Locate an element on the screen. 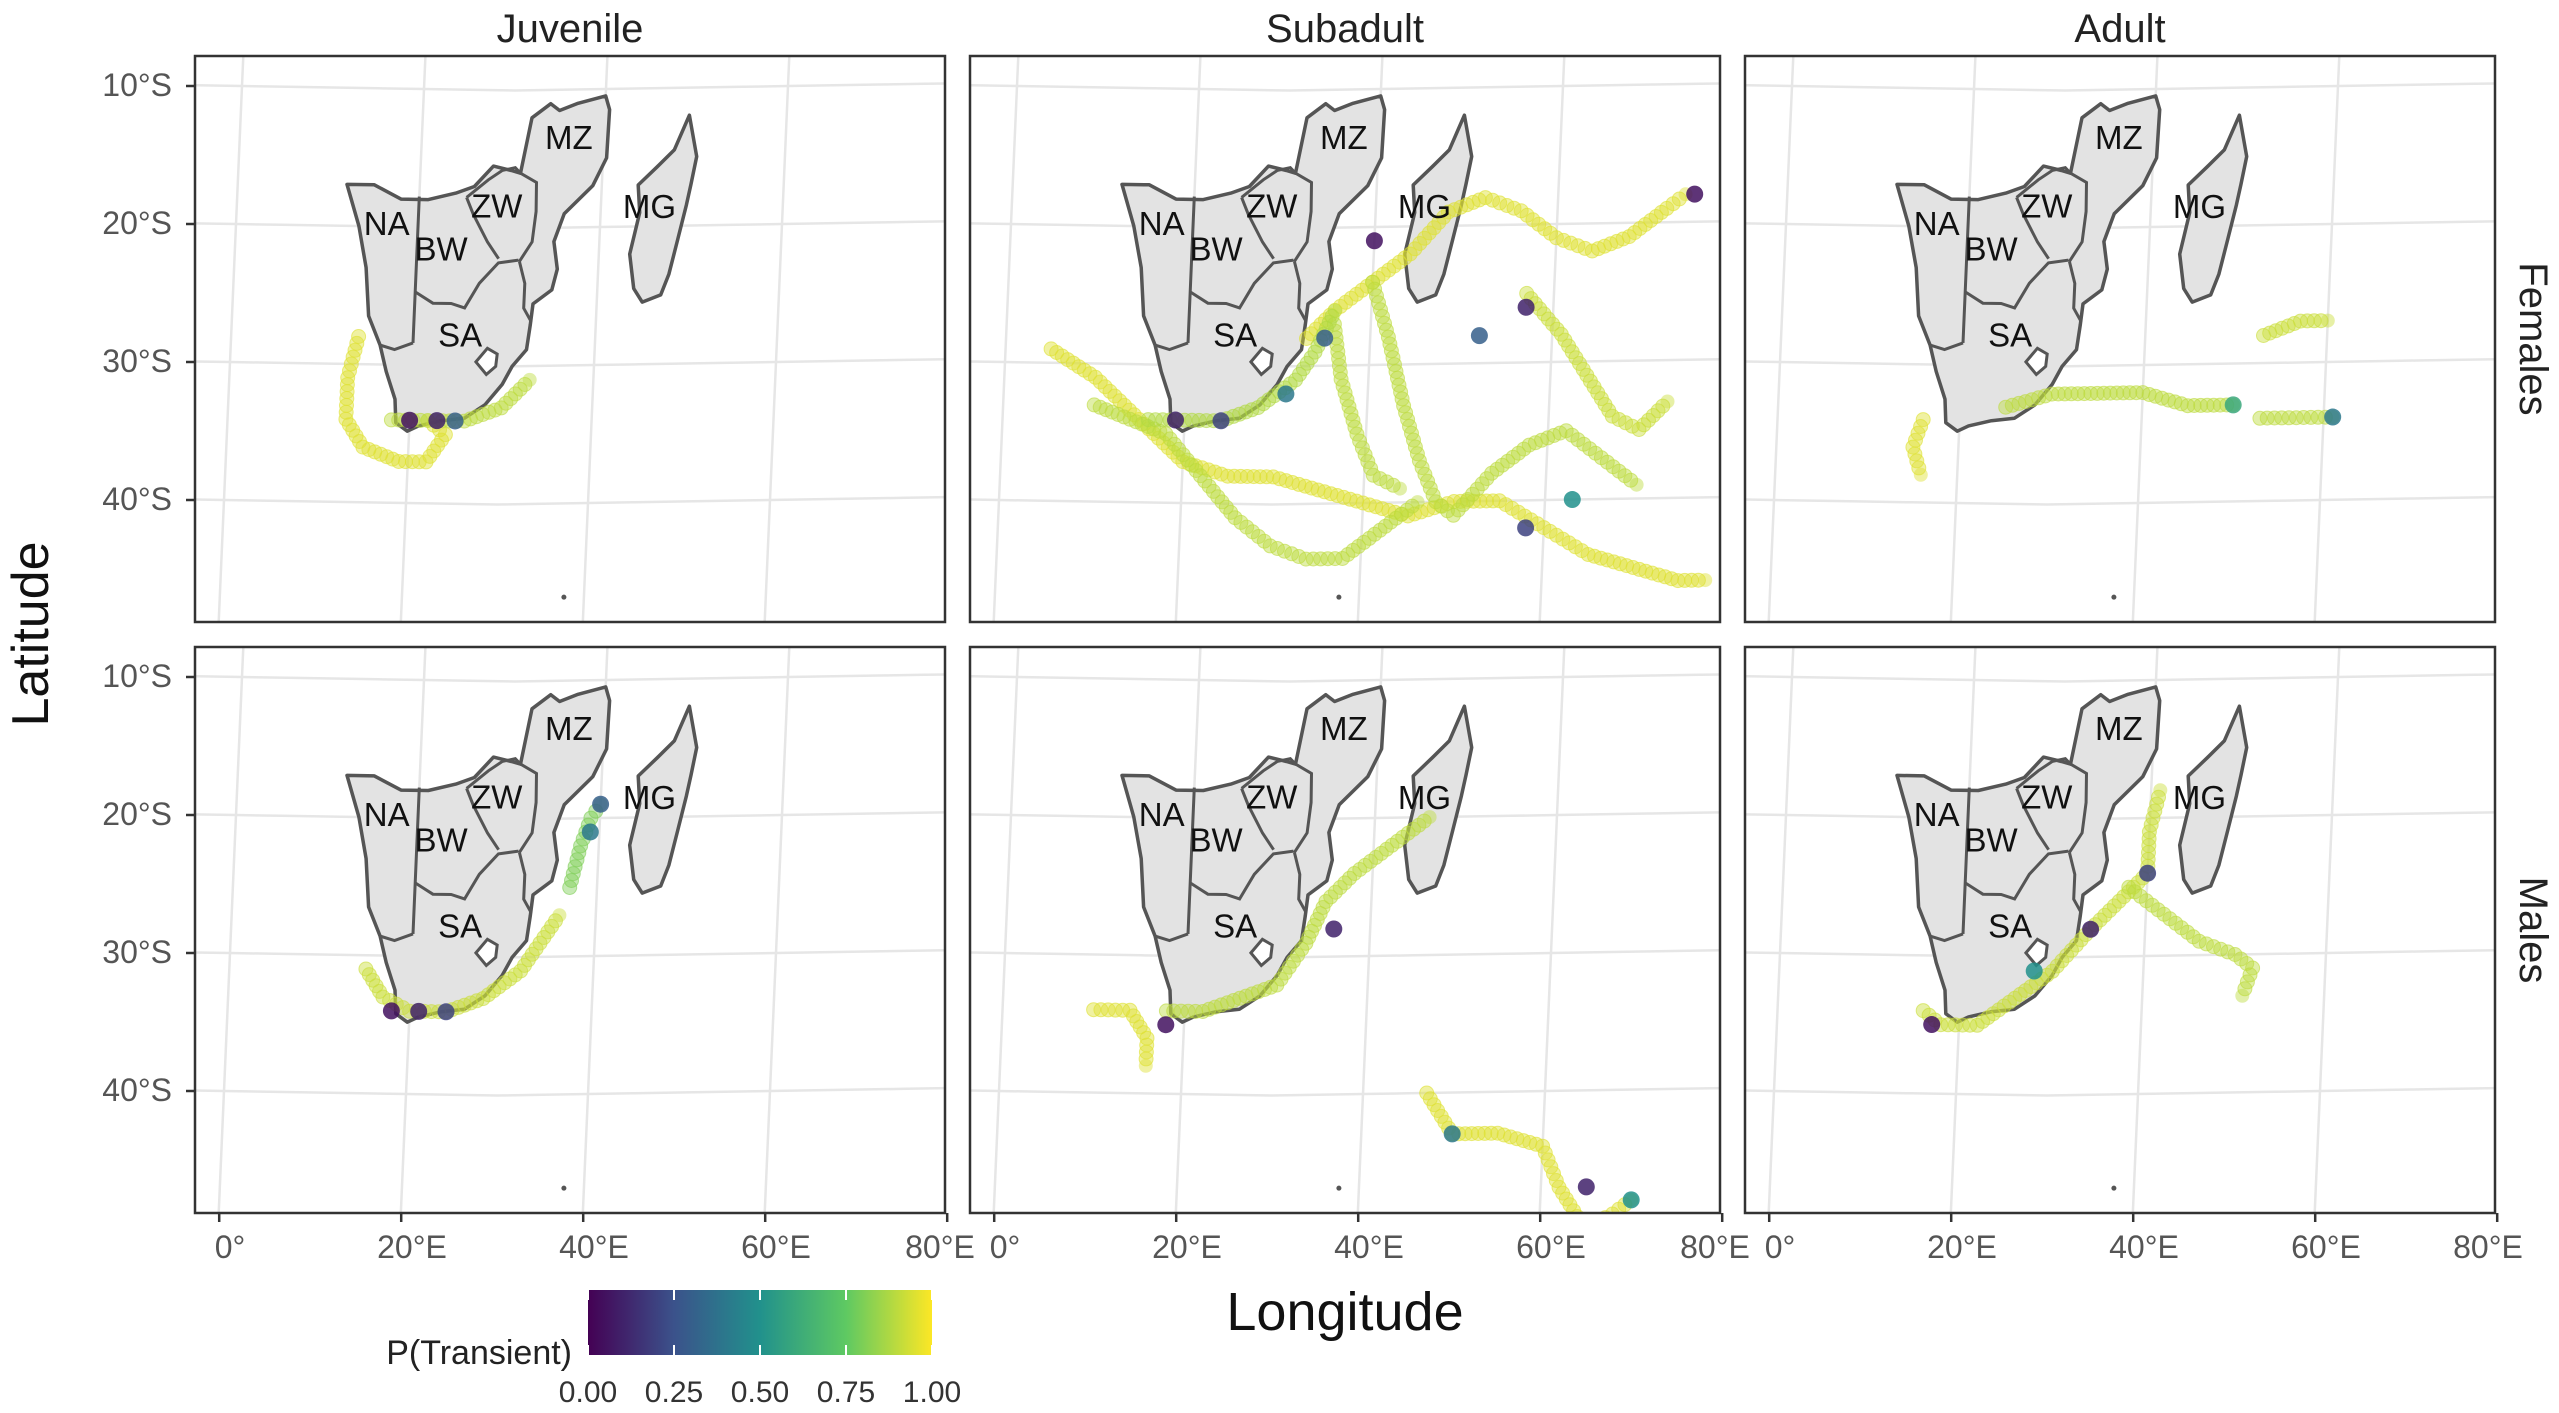 The width and height of the screenshot is (2559, 1413). landmass is located at coordinates (2072, 347).